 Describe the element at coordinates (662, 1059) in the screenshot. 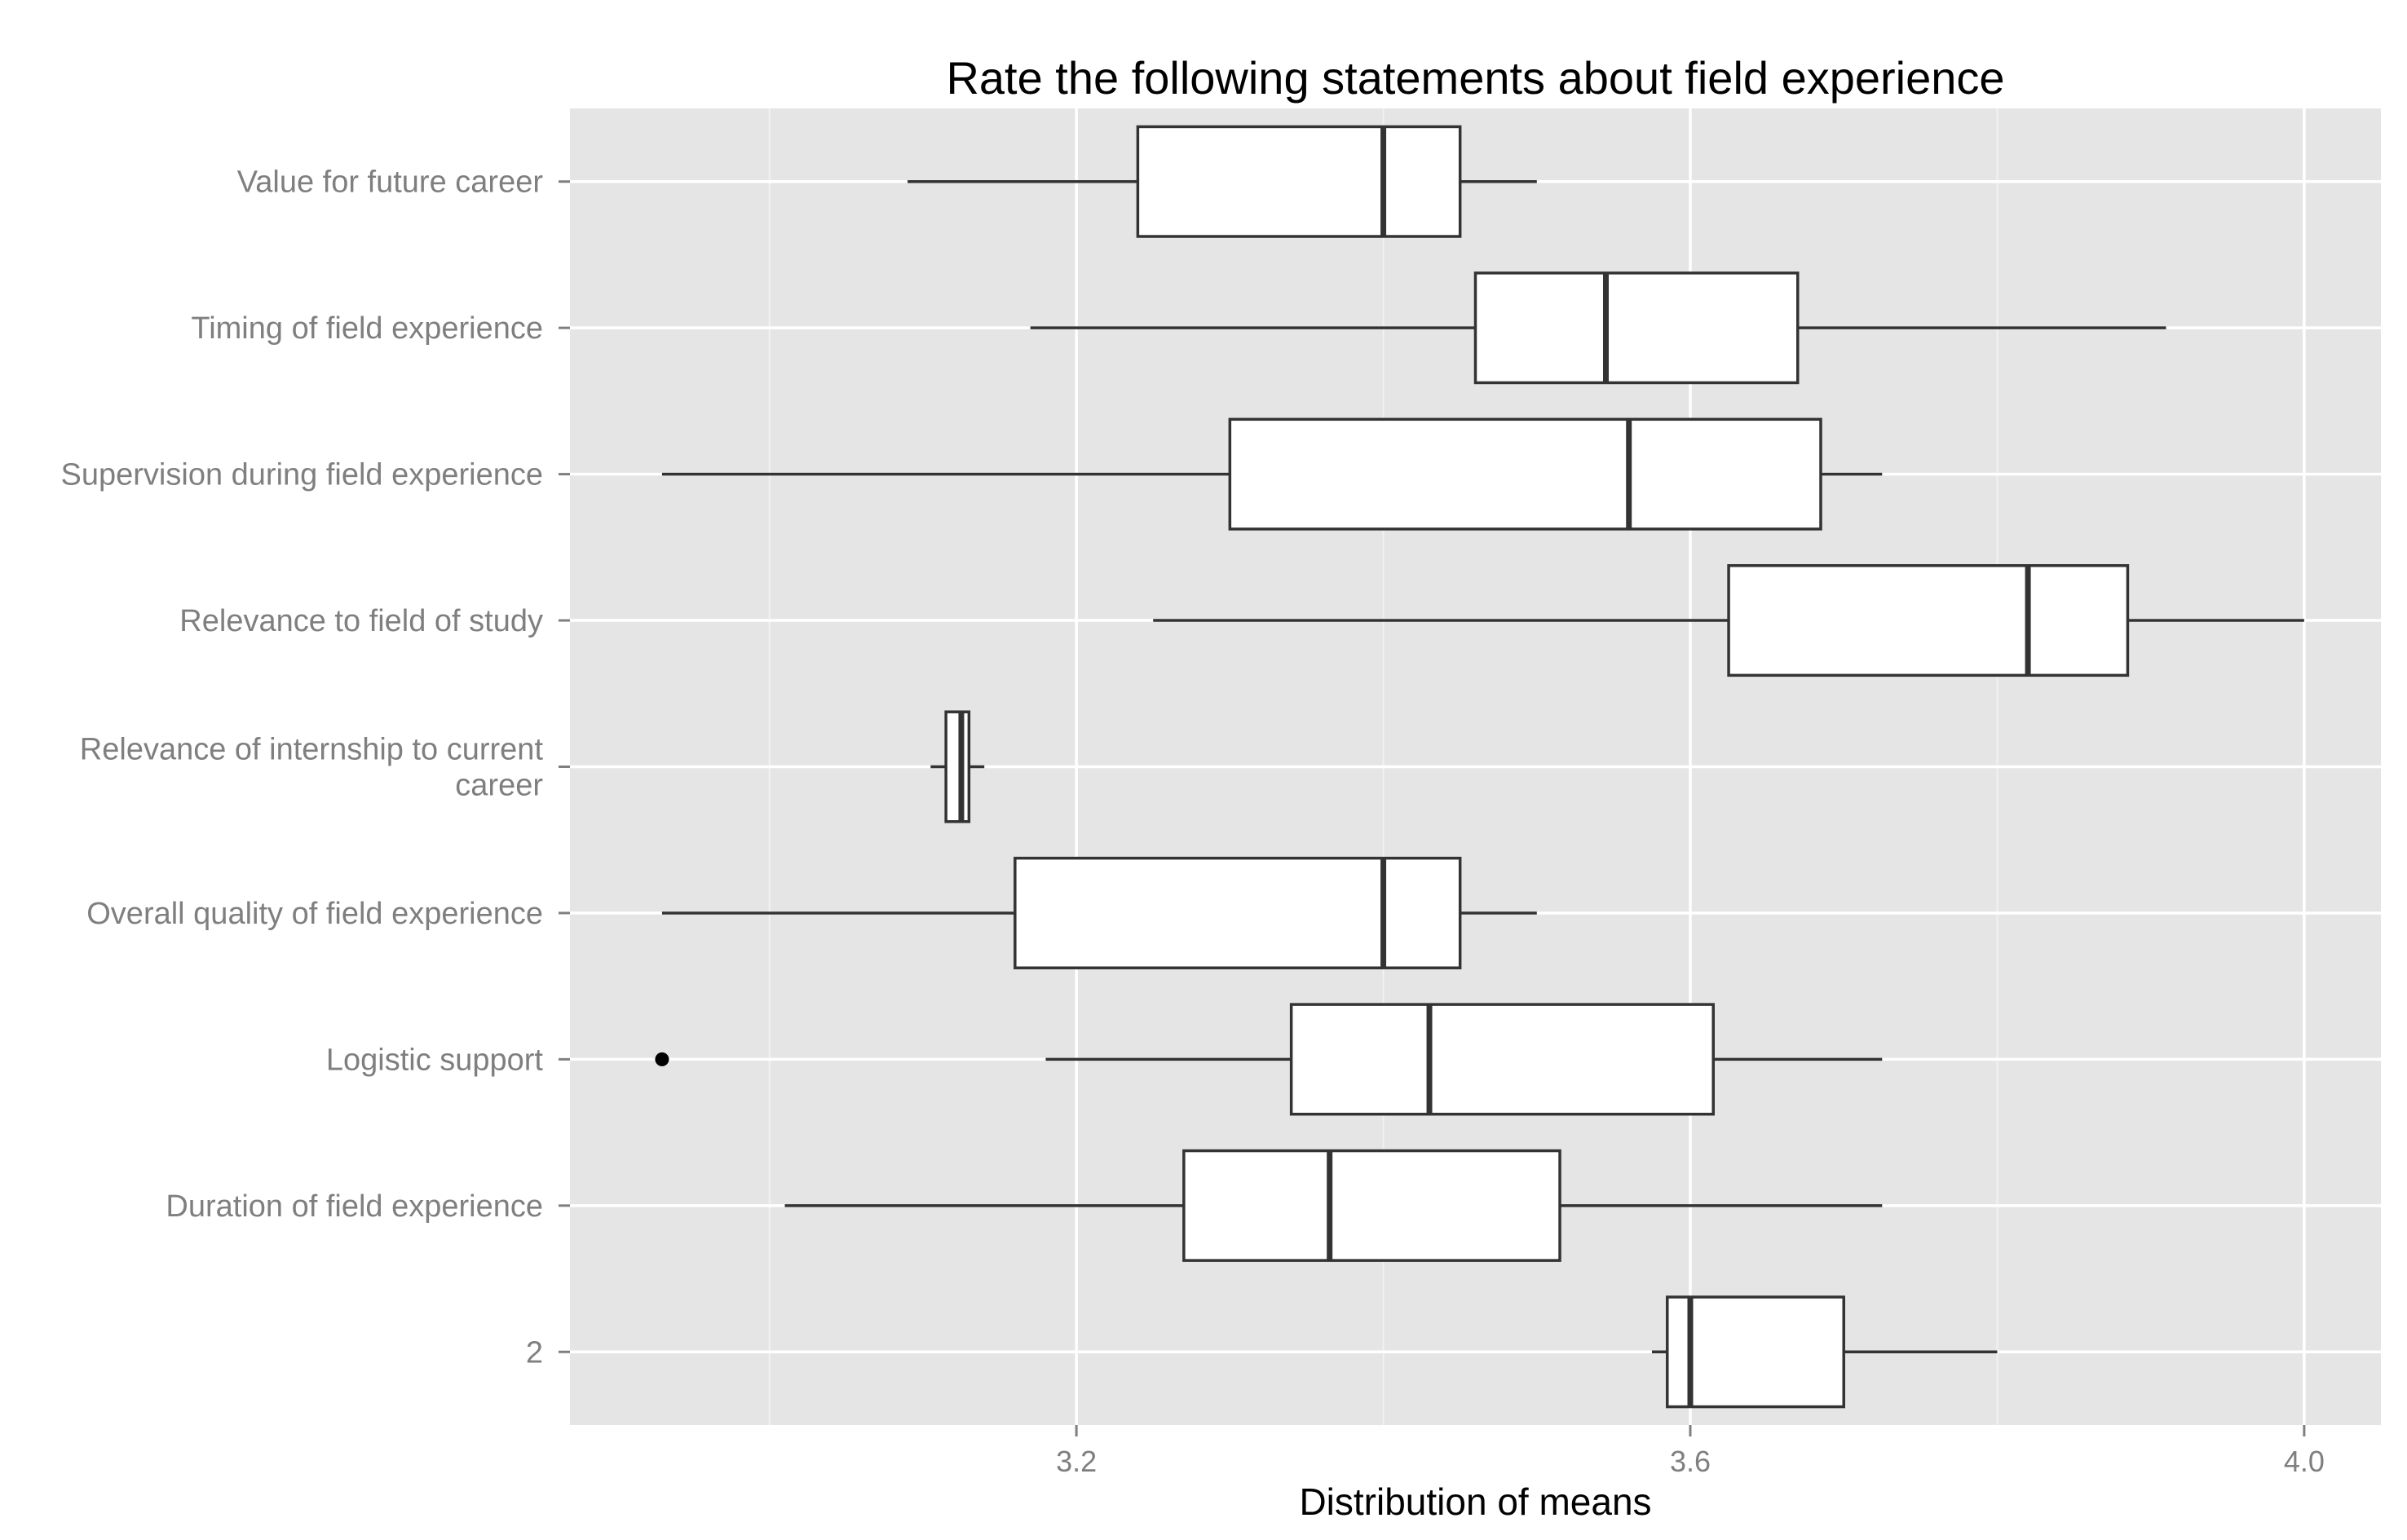

I see `outlier-point` at that location.